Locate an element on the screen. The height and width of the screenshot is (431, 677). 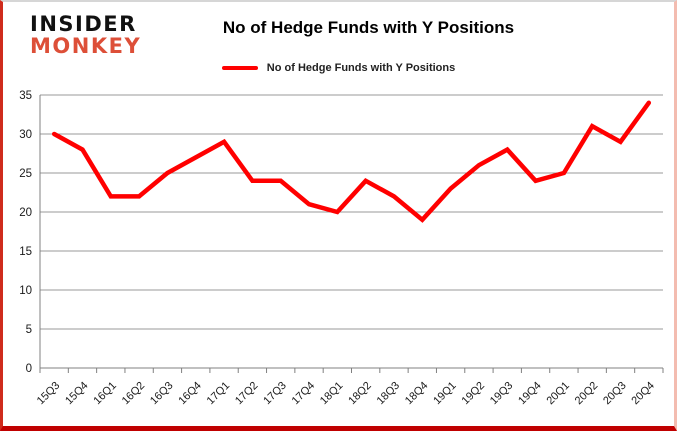
y-tick-label: 10 is located at coordinates (25, 291).